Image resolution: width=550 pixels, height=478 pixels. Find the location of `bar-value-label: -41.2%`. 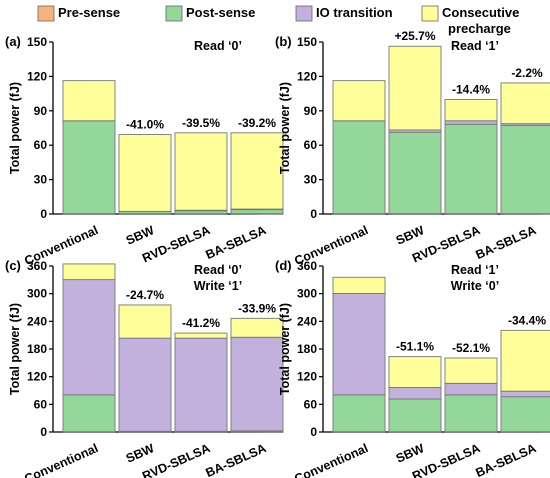

bar-value-label: -41.2% is located at coordinates (201, 323).